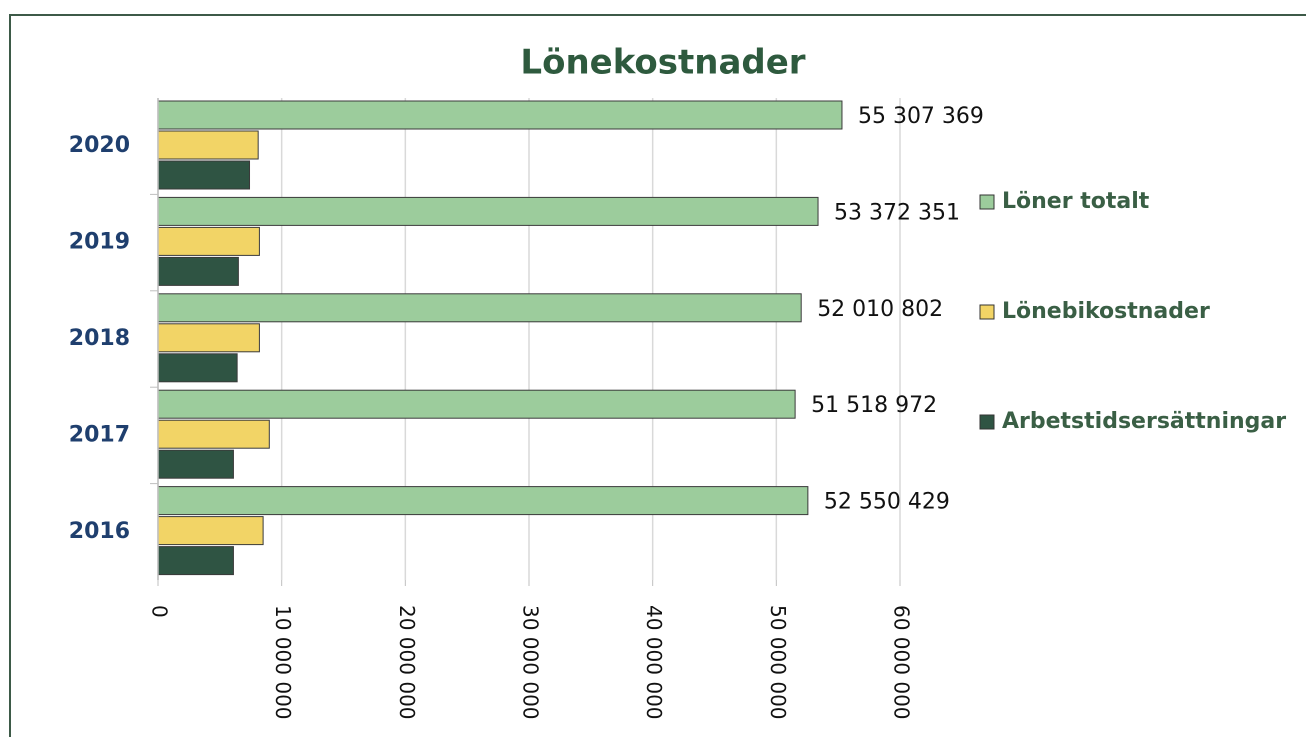  I want to click on legend-label: Lönebikostnader, so click(1106, 311).